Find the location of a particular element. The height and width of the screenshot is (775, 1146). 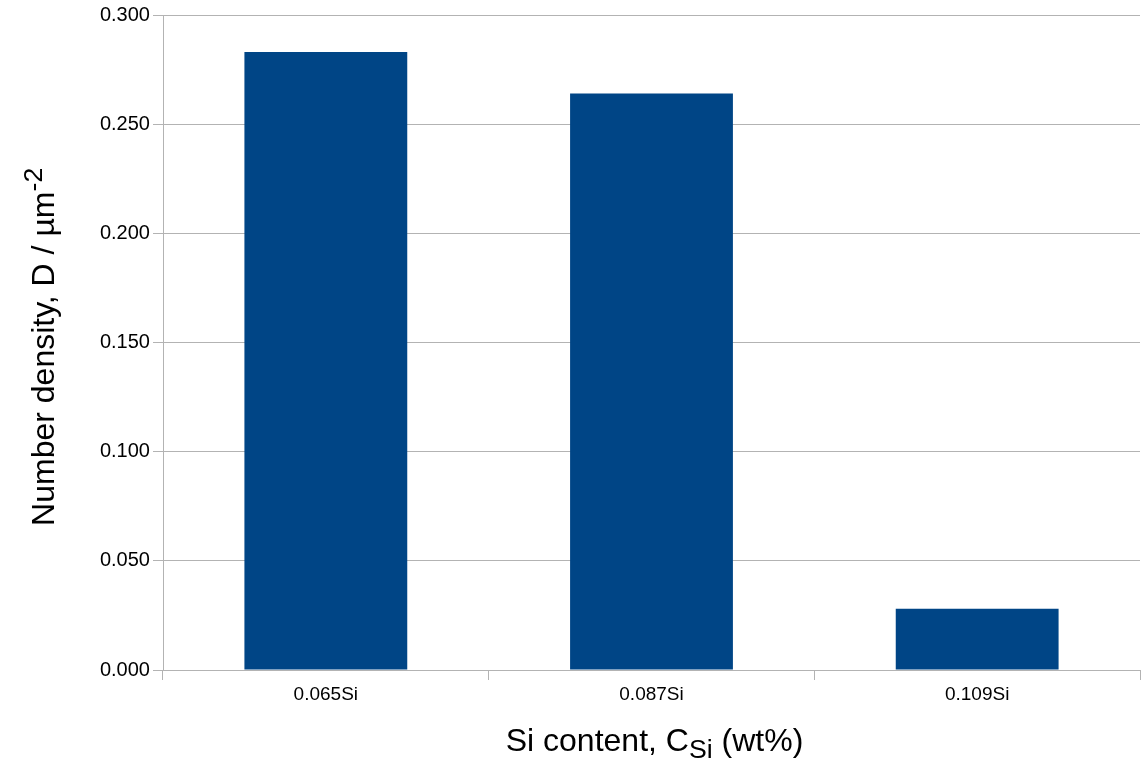

y-tick-label: 0.250 is located at coordinates (124, 122).